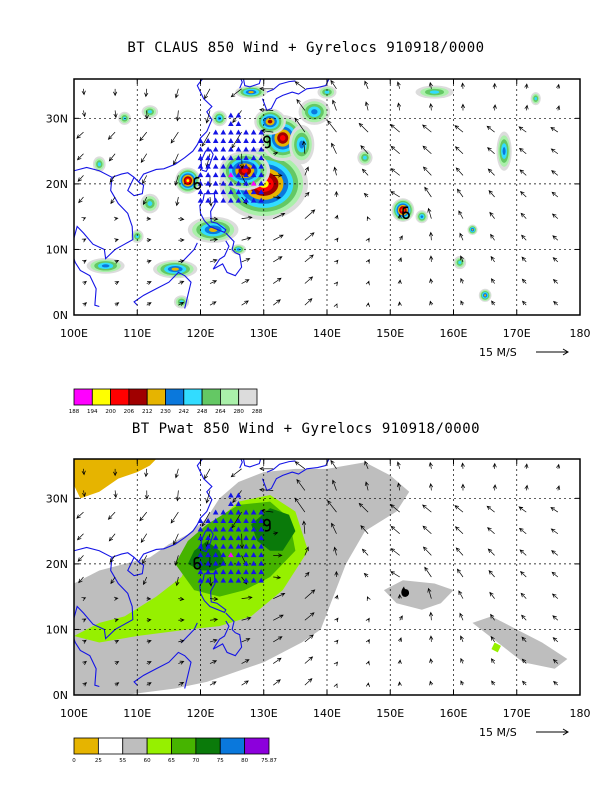 The width and height of the screenshot is (612, 792). What do you see at coordinates (220, 761) in the screenshot?
I see `colorbar-label: 75` at bounding box center [220, 761].